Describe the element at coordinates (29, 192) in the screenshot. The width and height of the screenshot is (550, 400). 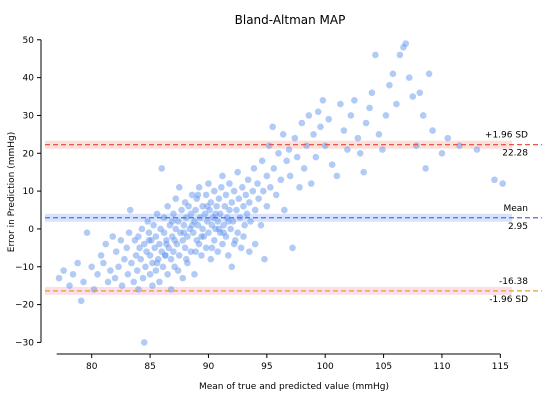
I see `y-tick-label: 10` at that location.